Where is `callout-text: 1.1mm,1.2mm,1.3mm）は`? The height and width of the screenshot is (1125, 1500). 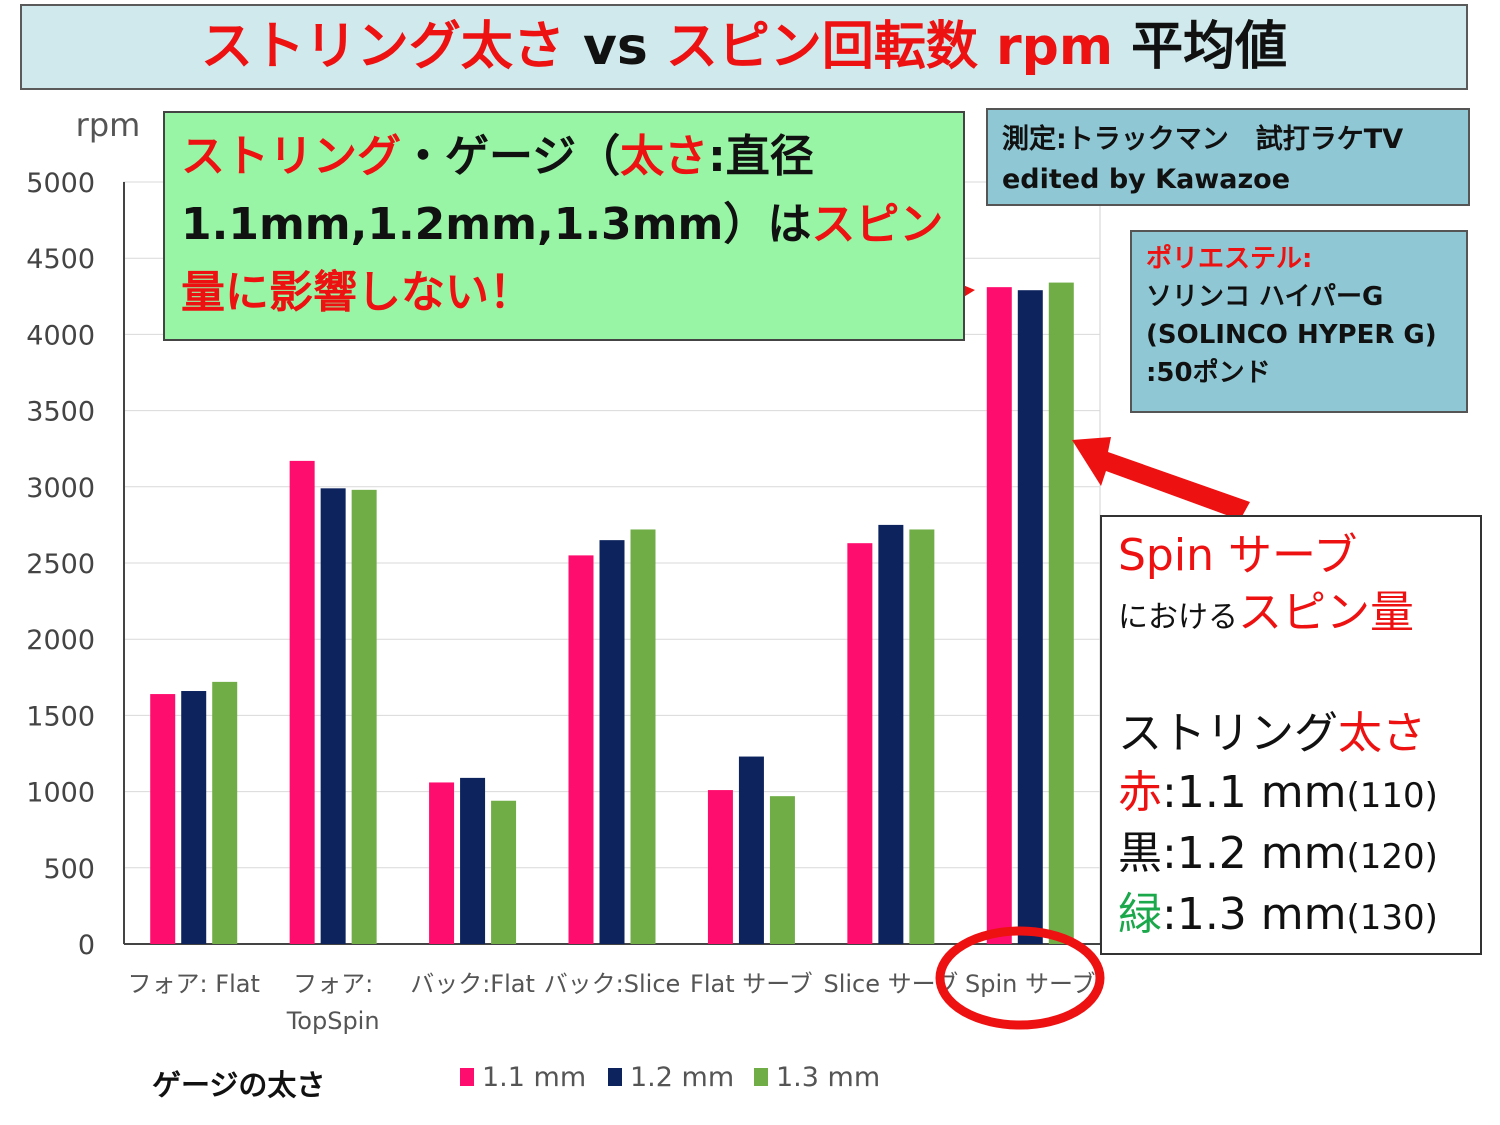
callout-text: 1.1mm,1.2mm,1.3mm）は is located at coordinates (496, 224).